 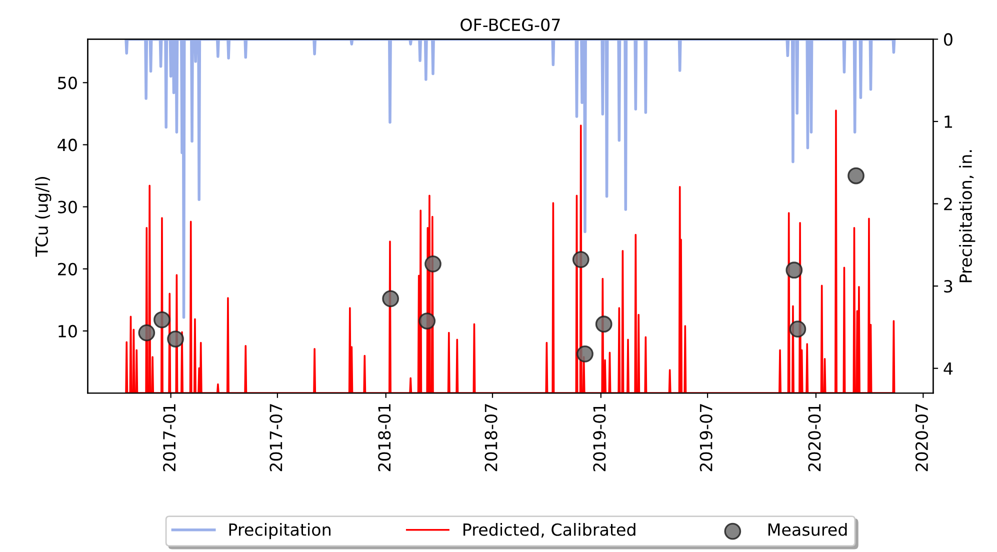 I want to click on legend-label: Measured, so click(x=807, y=529).